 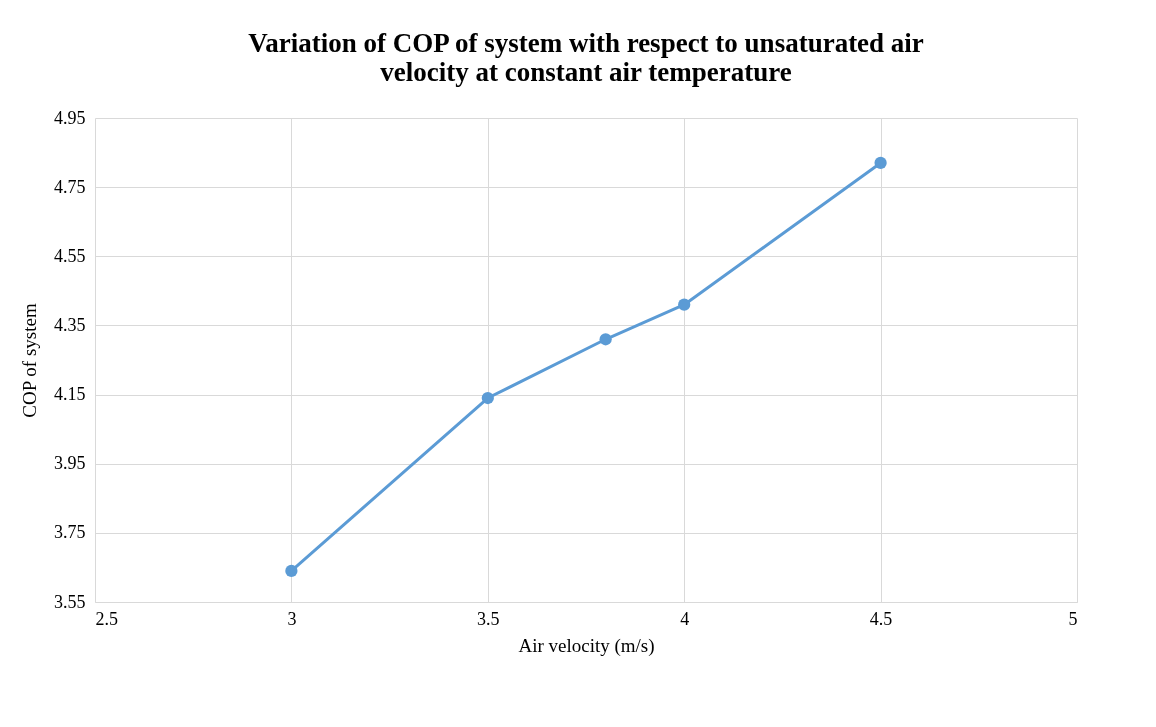 What do you see at coordinates (70, 532) in the screenshot?
I see `y-tick-label: 3.75` at bounding box center [70, 532].